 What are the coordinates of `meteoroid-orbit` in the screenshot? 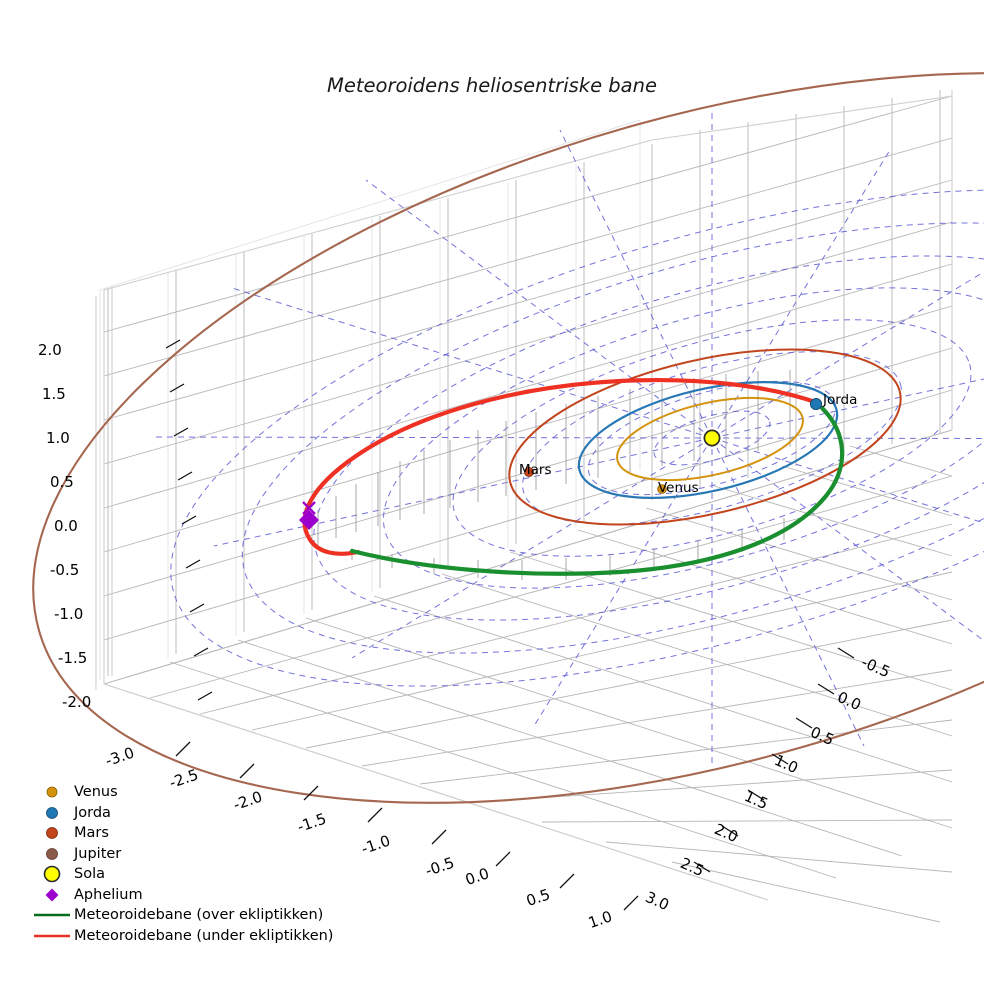 It's located at (573, 476).